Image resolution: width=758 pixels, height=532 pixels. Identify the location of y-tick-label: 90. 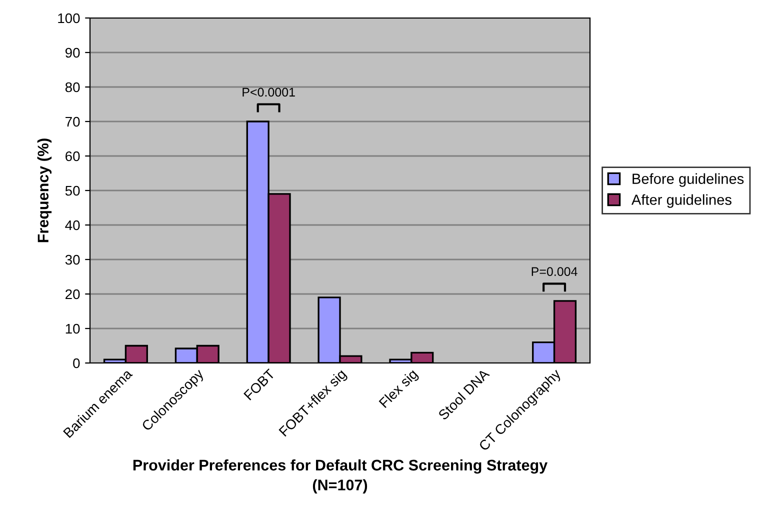
(72, 53).